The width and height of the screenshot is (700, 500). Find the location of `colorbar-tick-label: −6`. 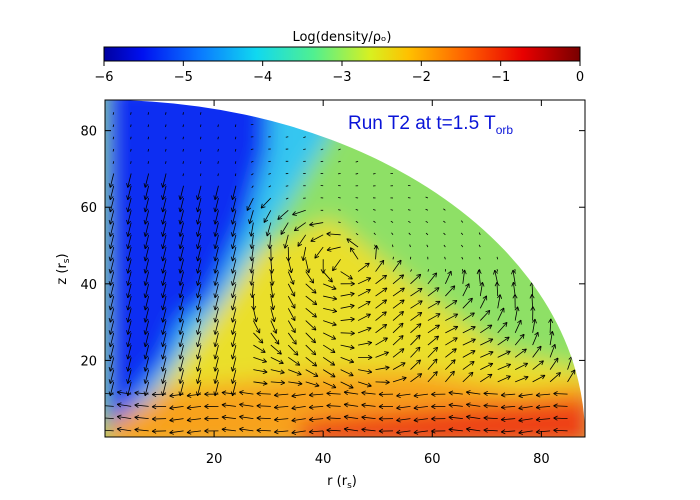

colorbar-tick-label: −6 is located at coordinates (103, 77).